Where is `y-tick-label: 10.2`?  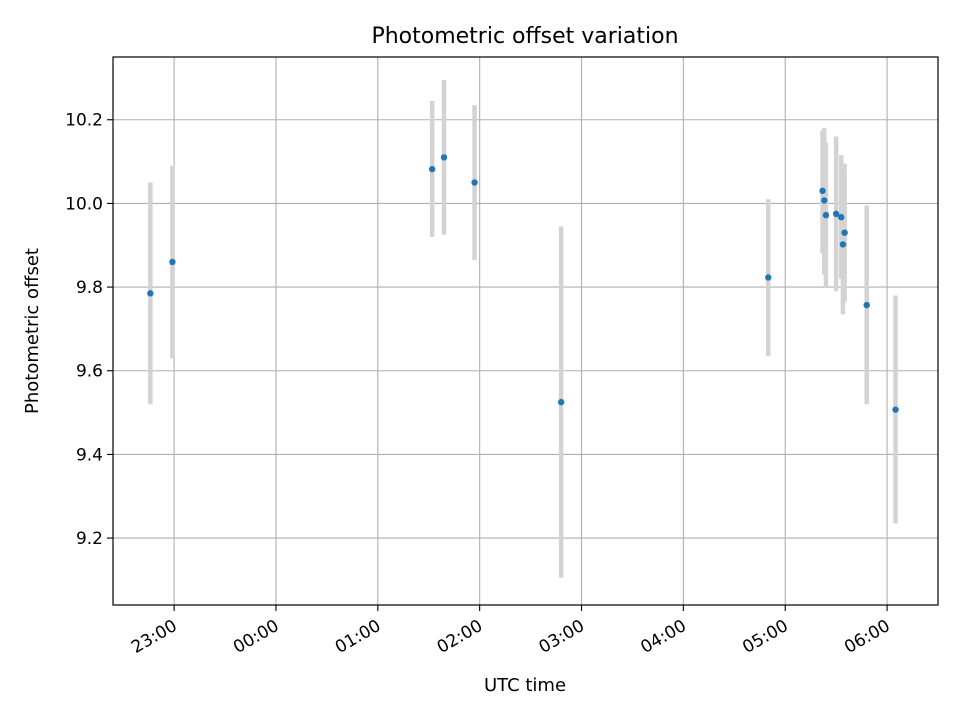 y-tick-label: 10.2 is located at coordinates (84, 121).